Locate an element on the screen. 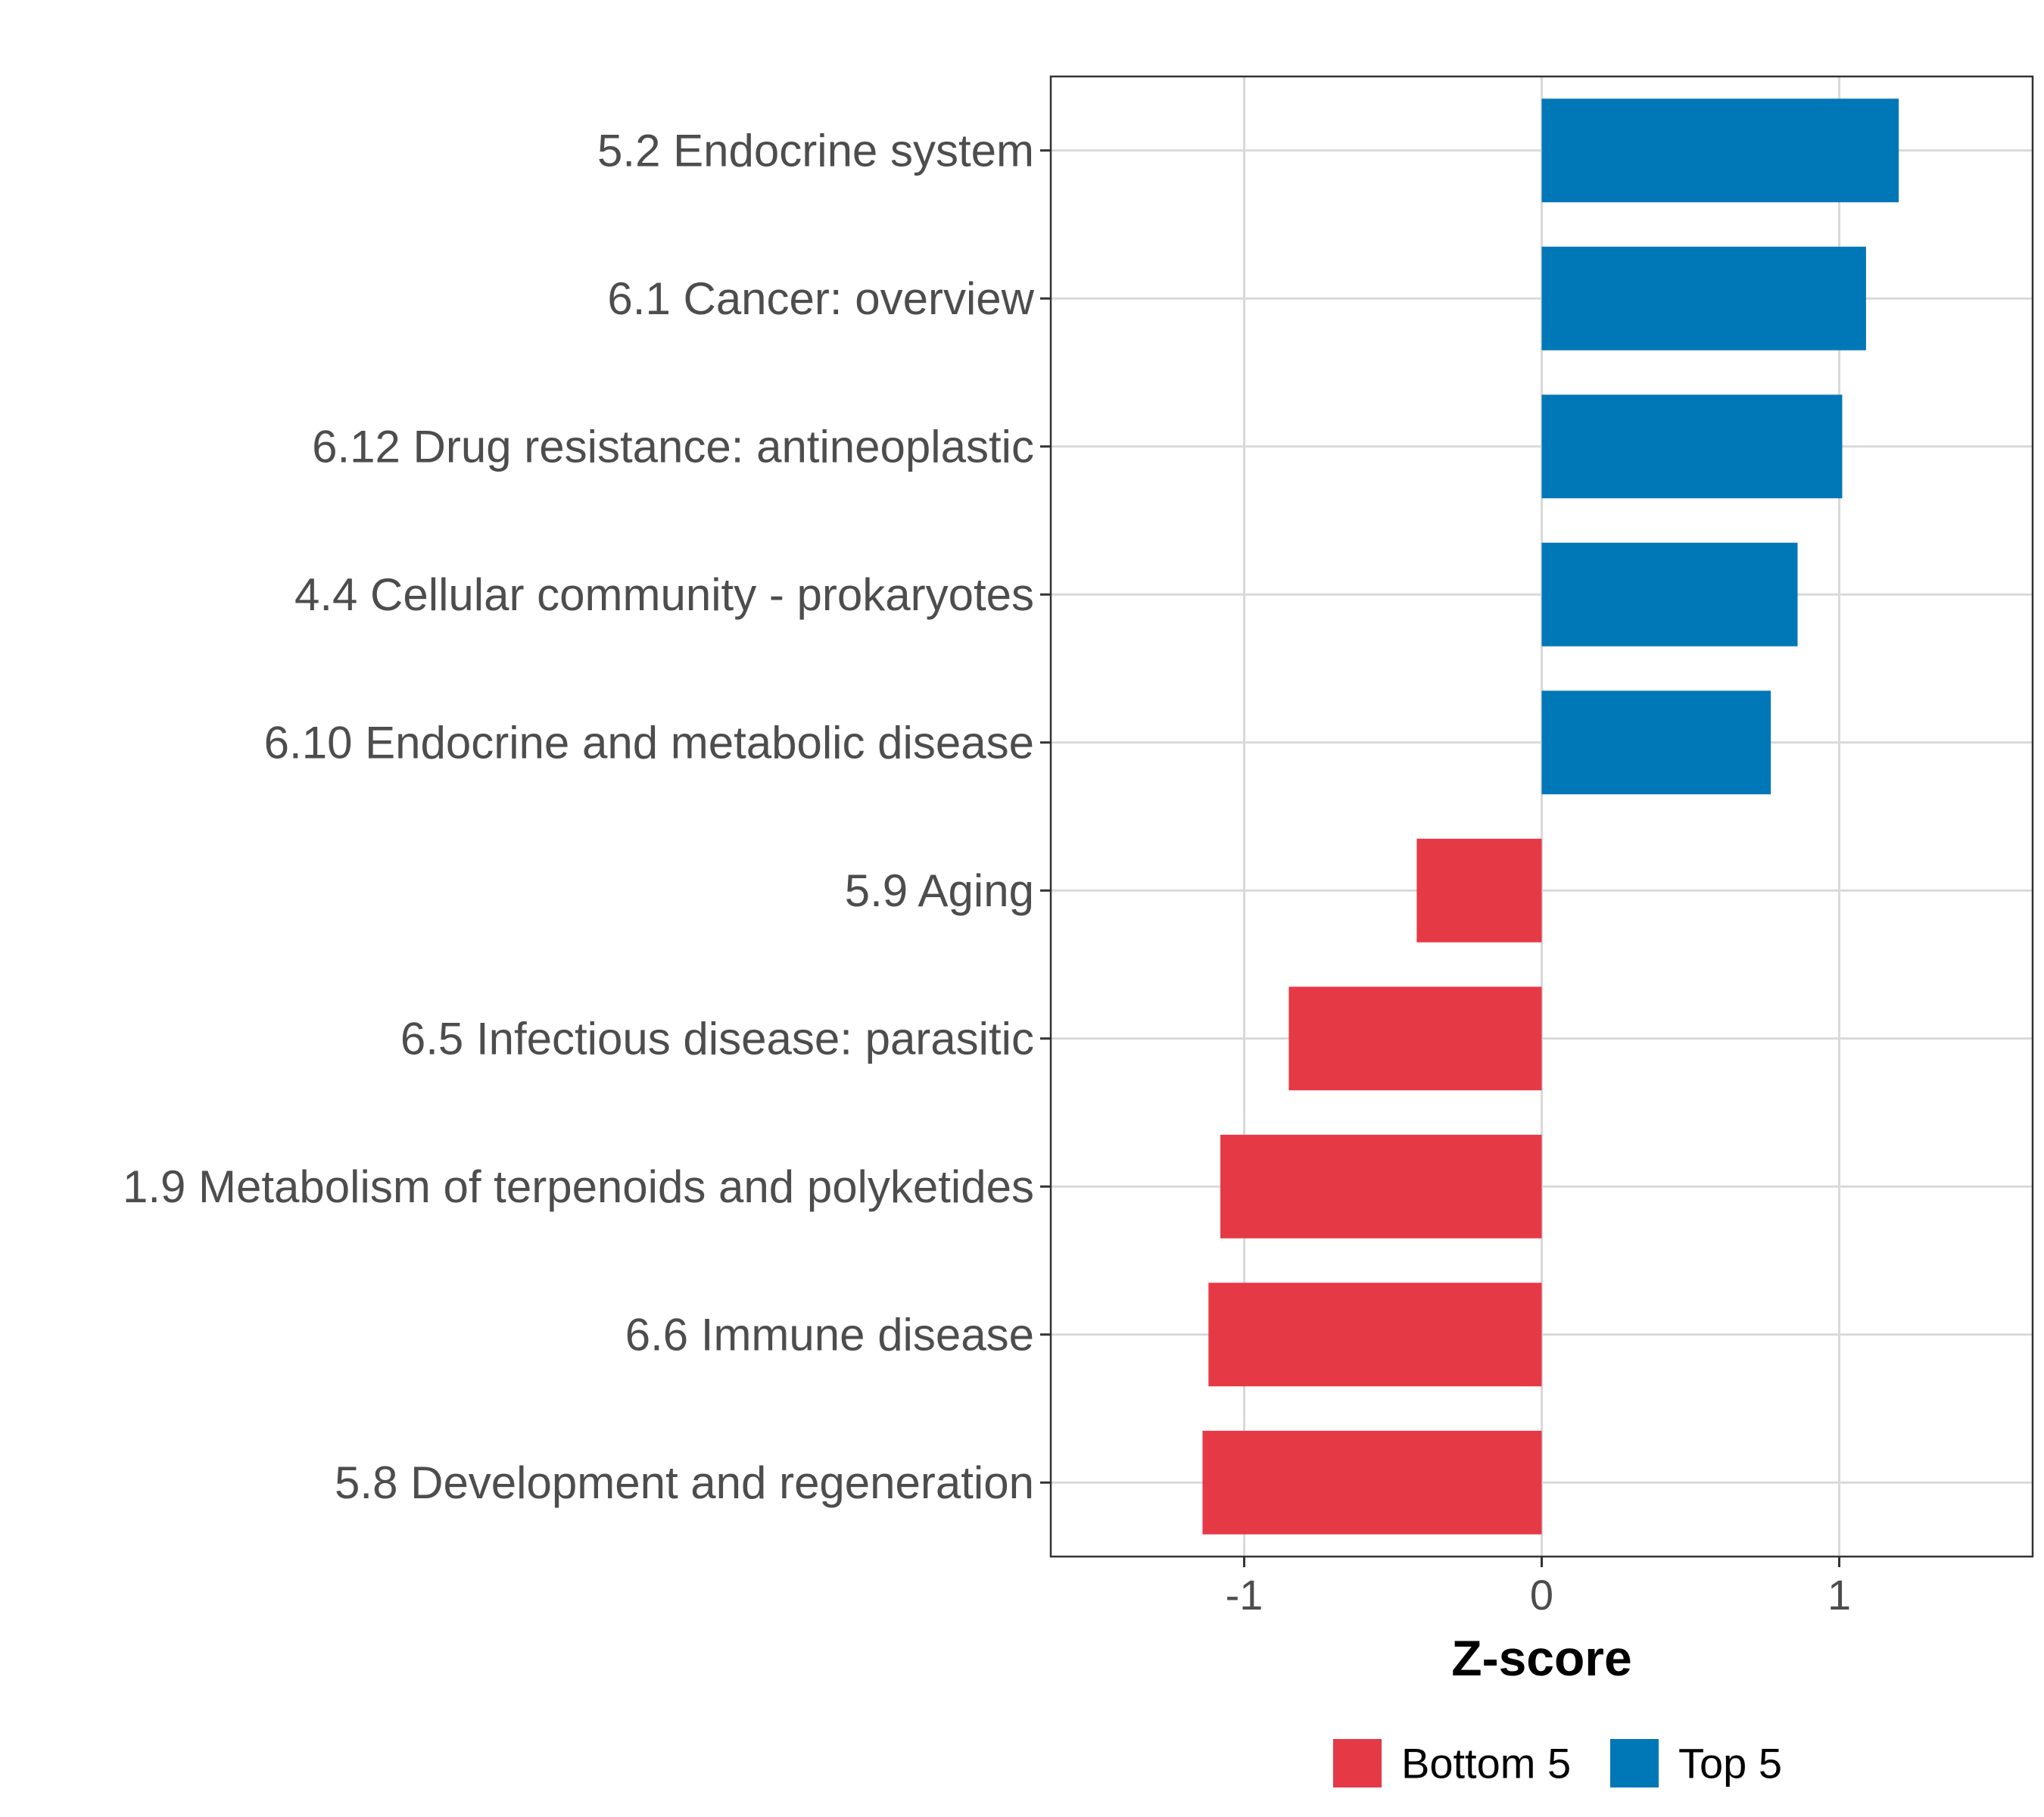  y-tick-label-8: 6.6 Immune disease is located at coordinates (829, 1334).